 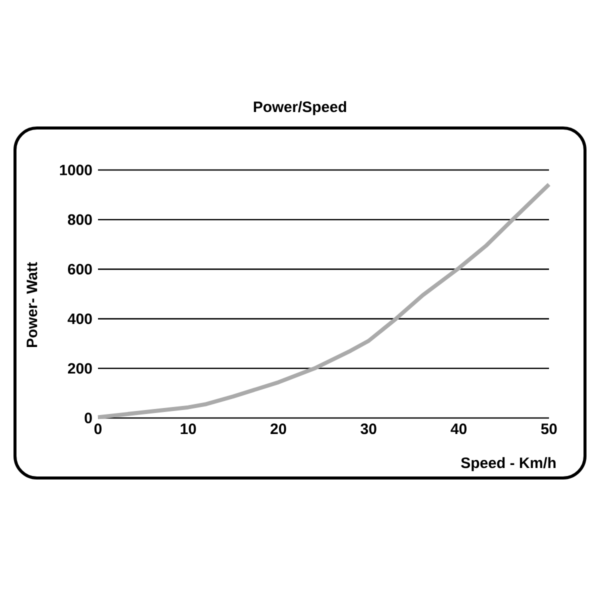 I want to click on x-tick-label: 50, so click(x=549, y=429).